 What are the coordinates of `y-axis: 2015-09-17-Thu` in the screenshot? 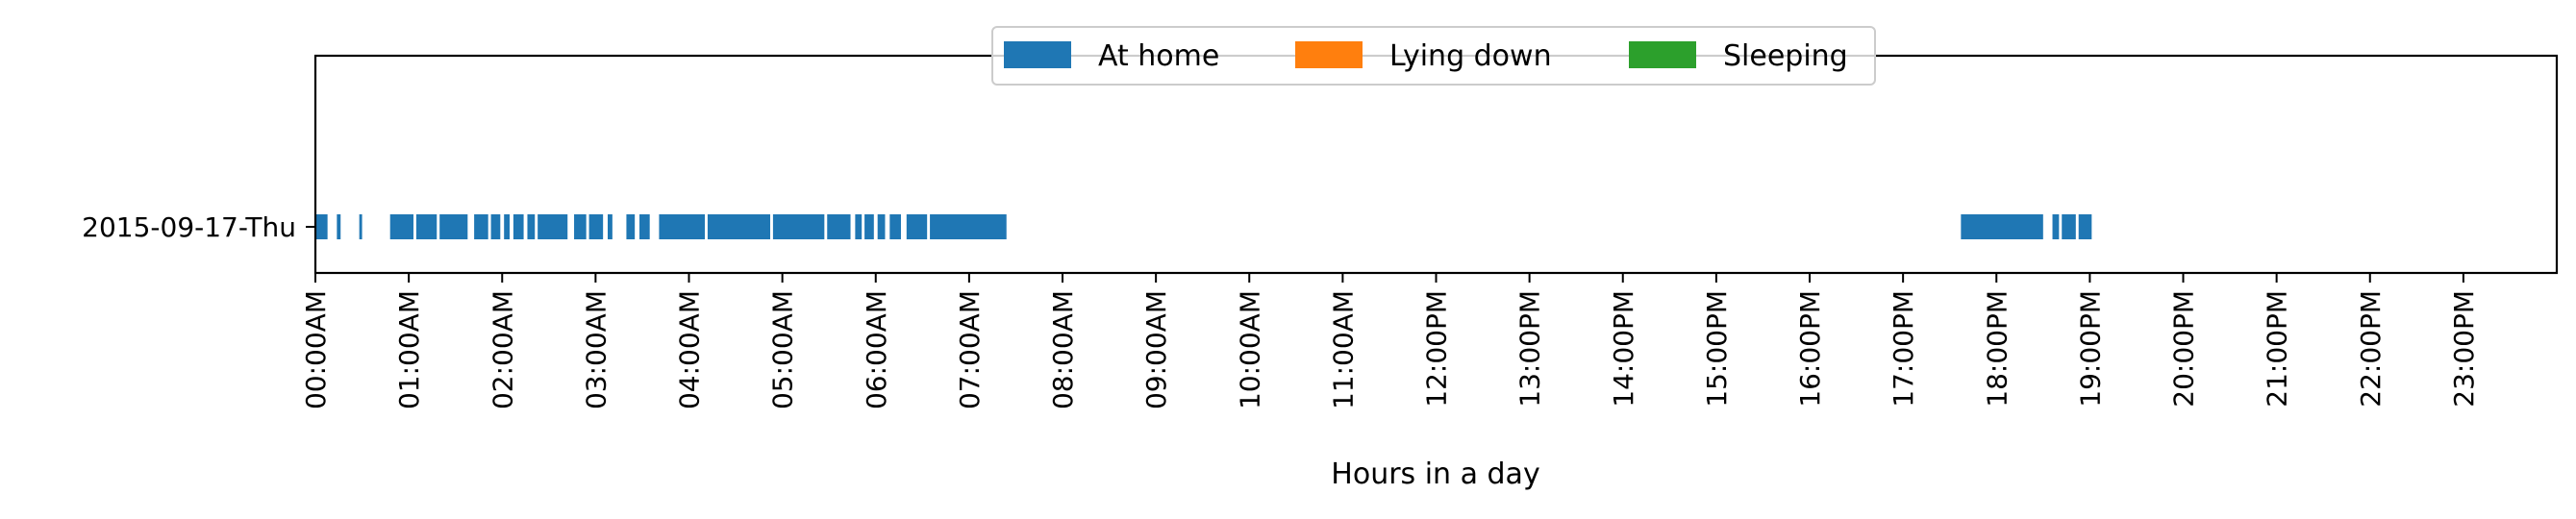 It's located at (198, 227).